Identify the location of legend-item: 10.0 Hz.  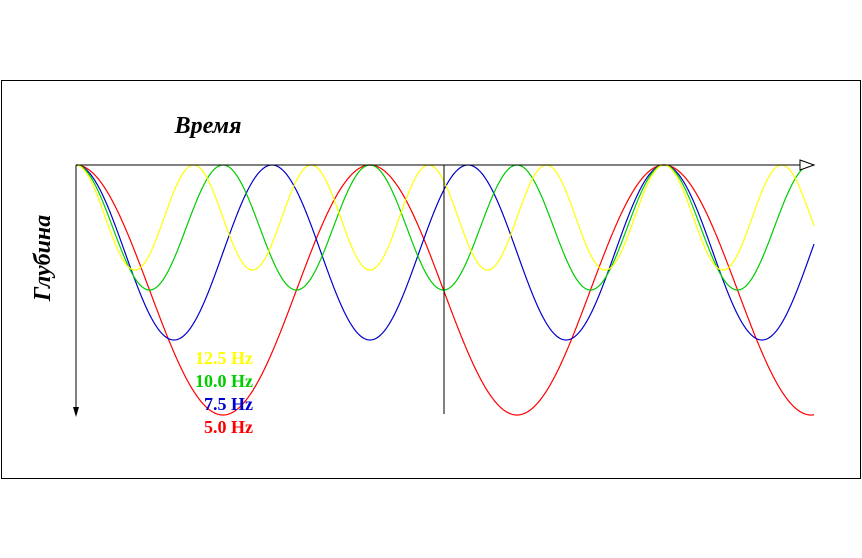
(224, 381).